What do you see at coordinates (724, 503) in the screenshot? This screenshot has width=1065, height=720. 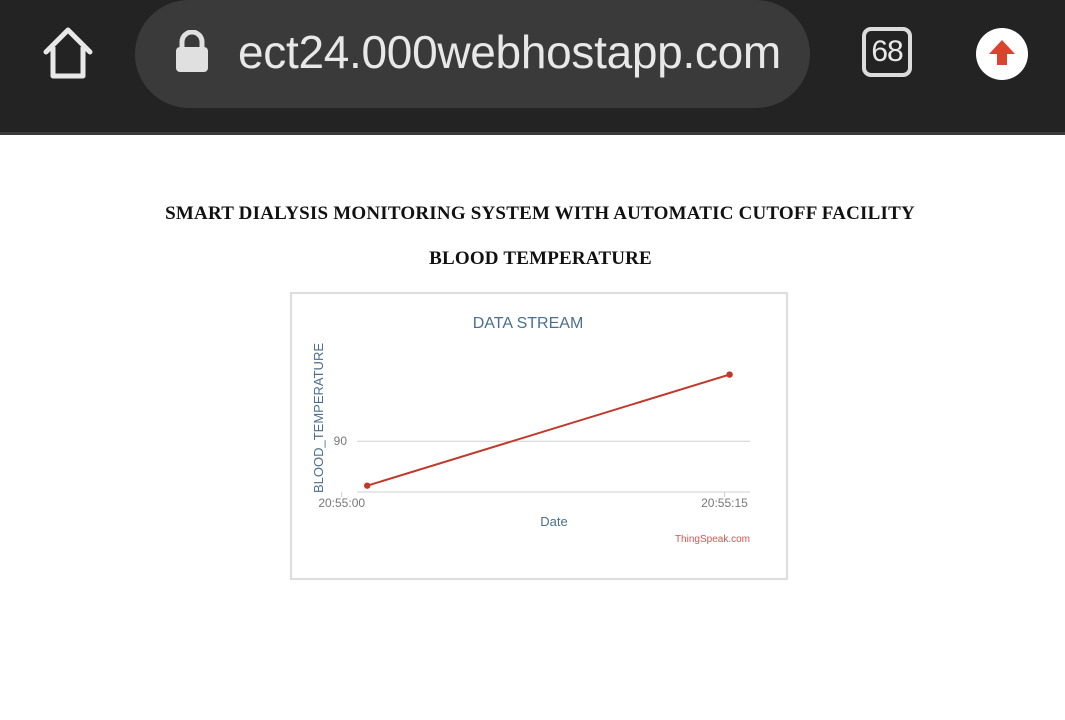 I see `x-tick-label: 20:55:15` at bounding box center [724, 503].